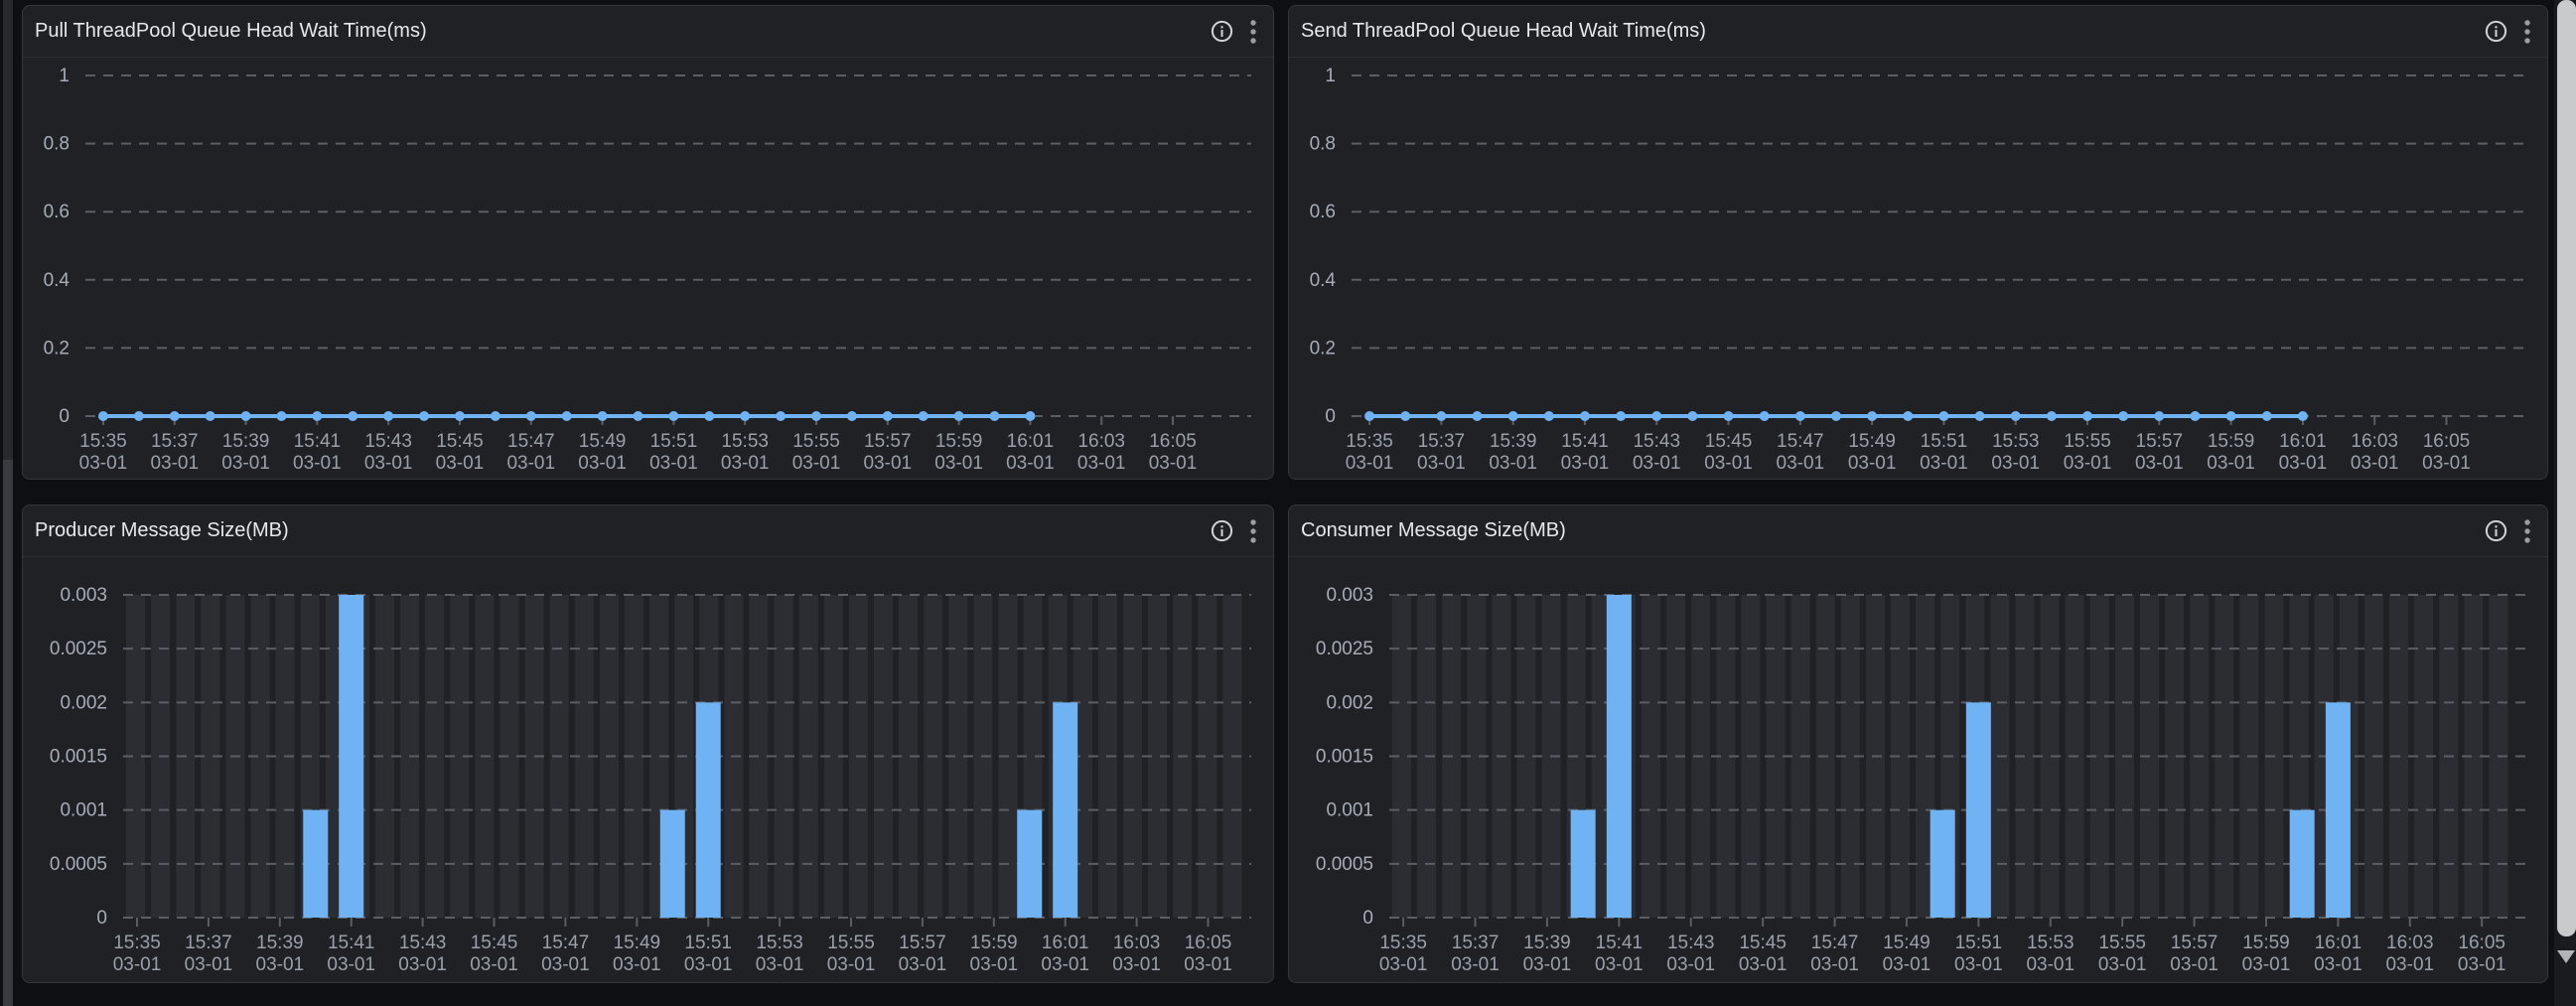  Describe the element at coordinates (1656, 441) in the screenshot. I see `svg-text: 15:43` at that location.